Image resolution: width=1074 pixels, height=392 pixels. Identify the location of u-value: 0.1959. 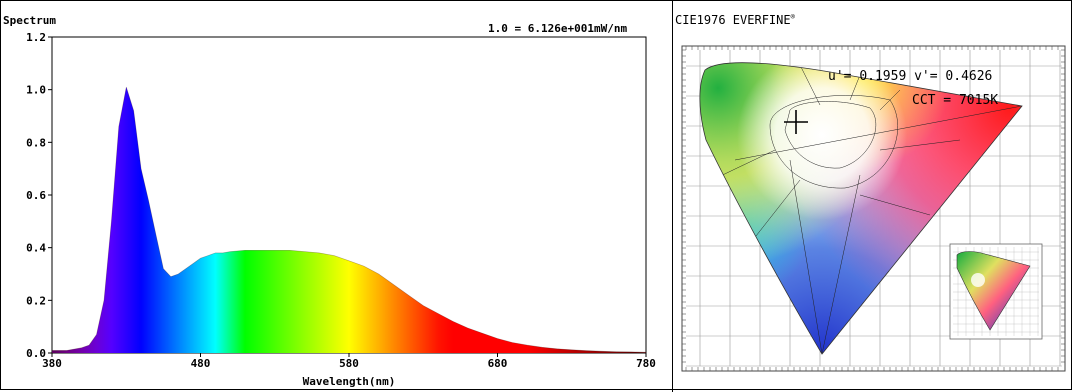
(882, 76).